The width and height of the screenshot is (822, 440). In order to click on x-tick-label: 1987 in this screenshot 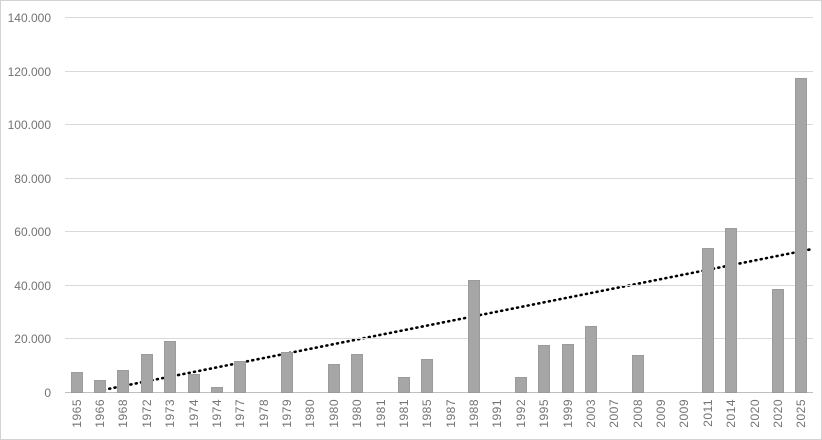, I will do `click(450, 413)`.